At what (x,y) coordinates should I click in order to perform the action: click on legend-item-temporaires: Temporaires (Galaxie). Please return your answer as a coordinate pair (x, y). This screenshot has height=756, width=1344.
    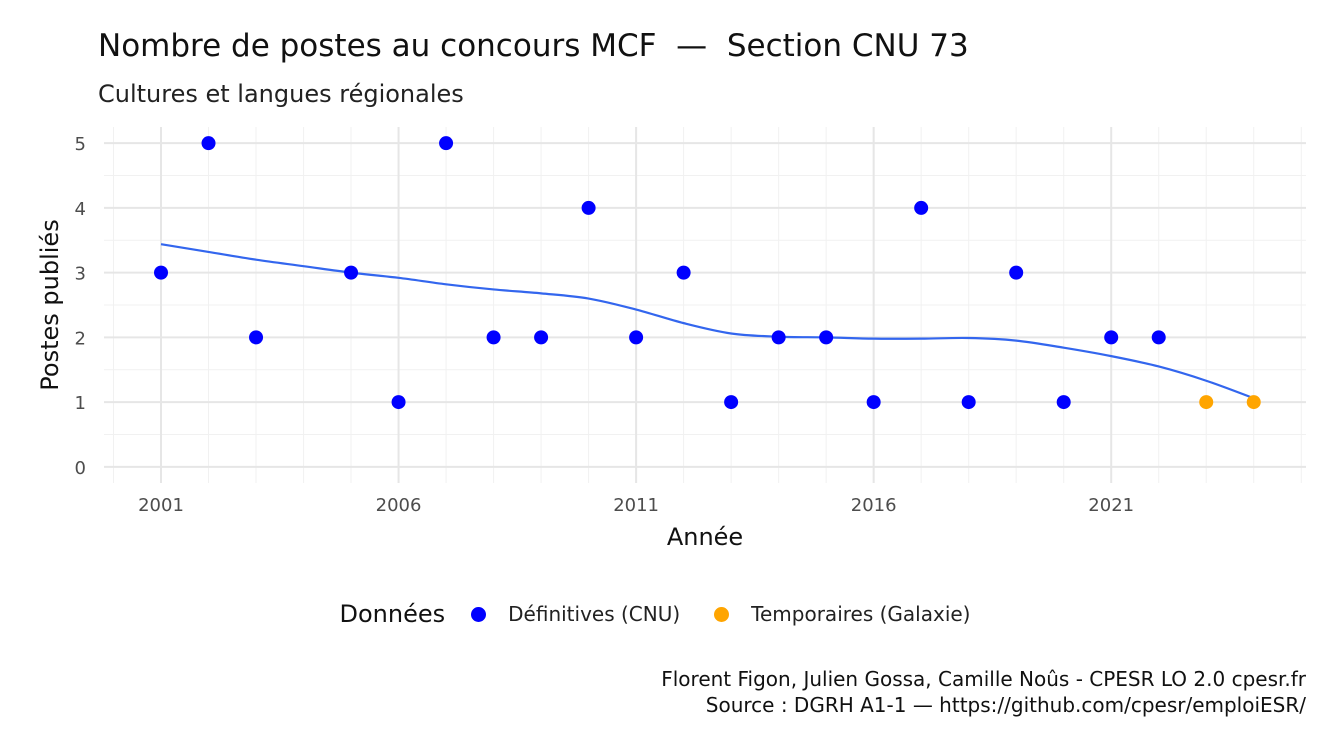
    Looking at the image, I should click on (842, 614).